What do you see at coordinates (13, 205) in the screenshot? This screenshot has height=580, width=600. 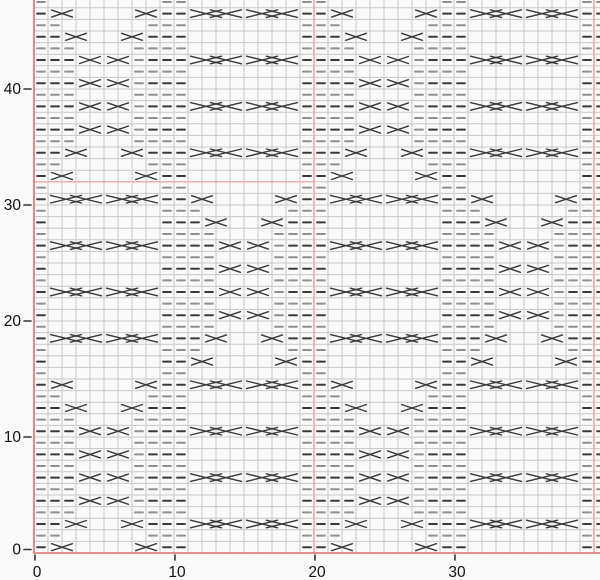 I see `y-tick-label: 30` at bounding box center [13, 205].